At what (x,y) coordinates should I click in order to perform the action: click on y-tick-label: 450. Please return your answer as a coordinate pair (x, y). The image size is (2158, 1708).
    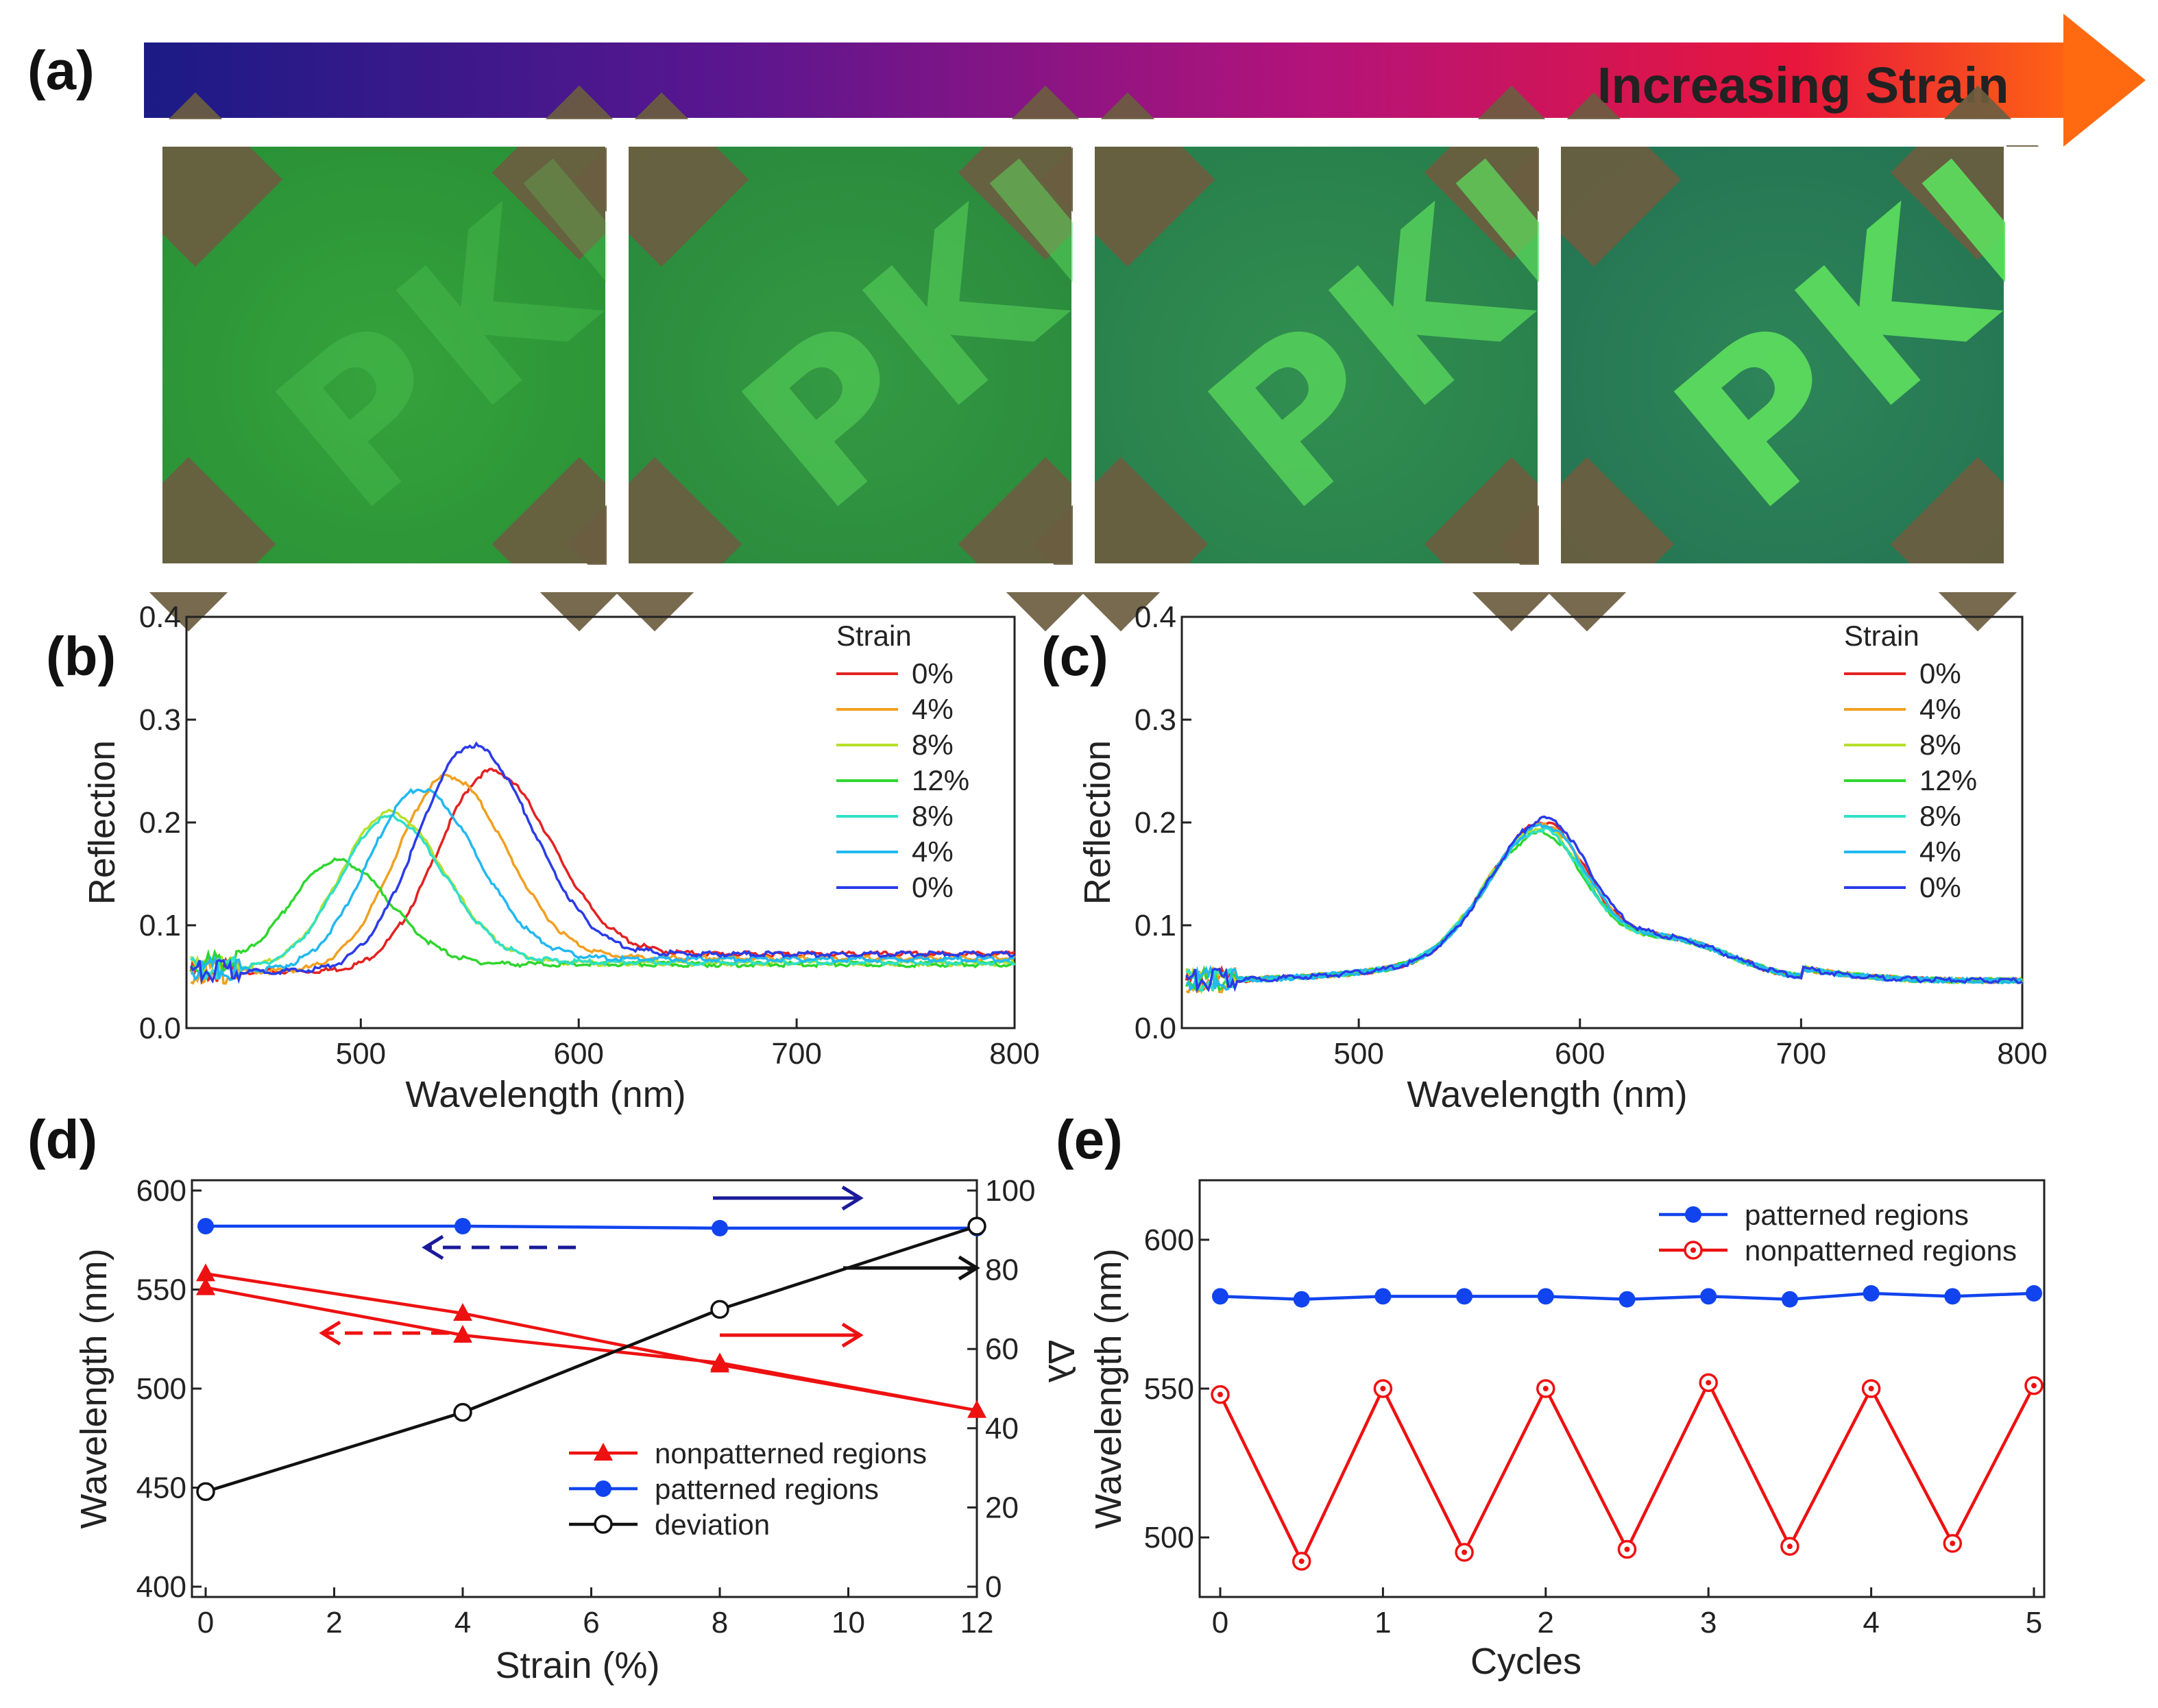
    Looking at the image, I should click on (161, 1489).